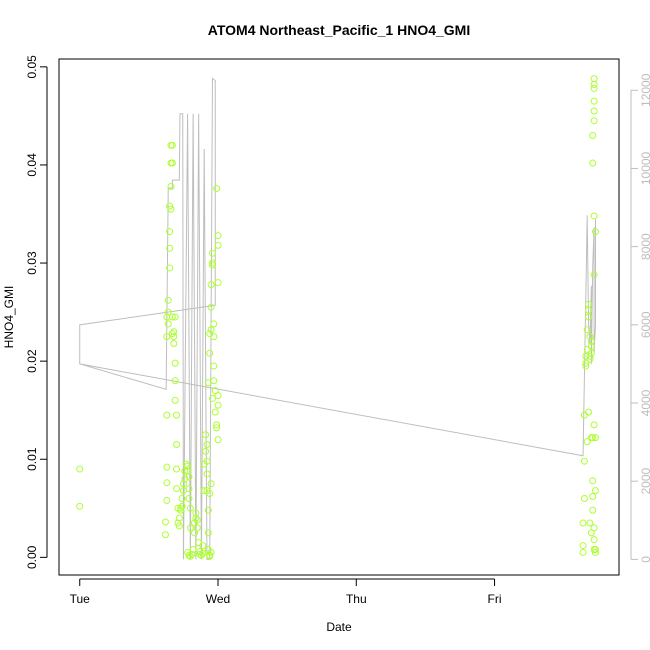 The height and width of the screenshot is (650, 650). What do you see at coordinates (218, 599) in the screenshot?
I see `bottom-axis-tick-label: Wed` at bounding box center [218, 599].